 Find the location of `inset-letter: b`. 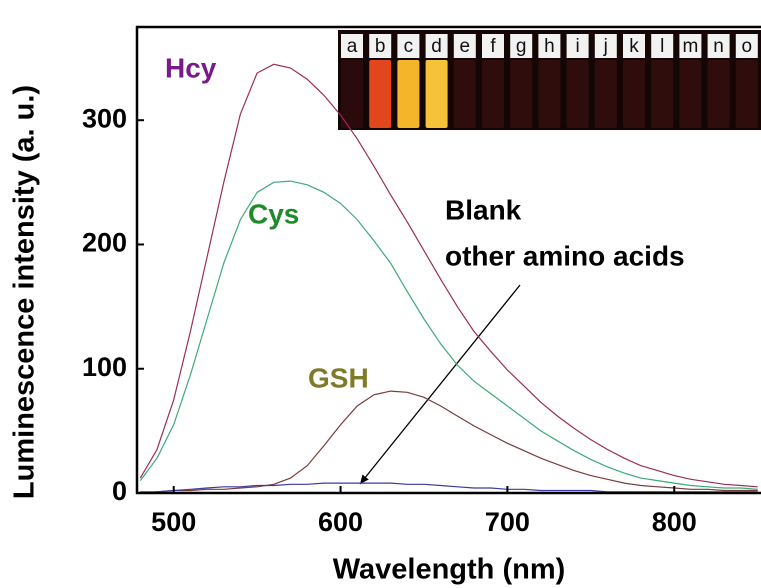

inset-letter: b is located at coordinates (380, 46).